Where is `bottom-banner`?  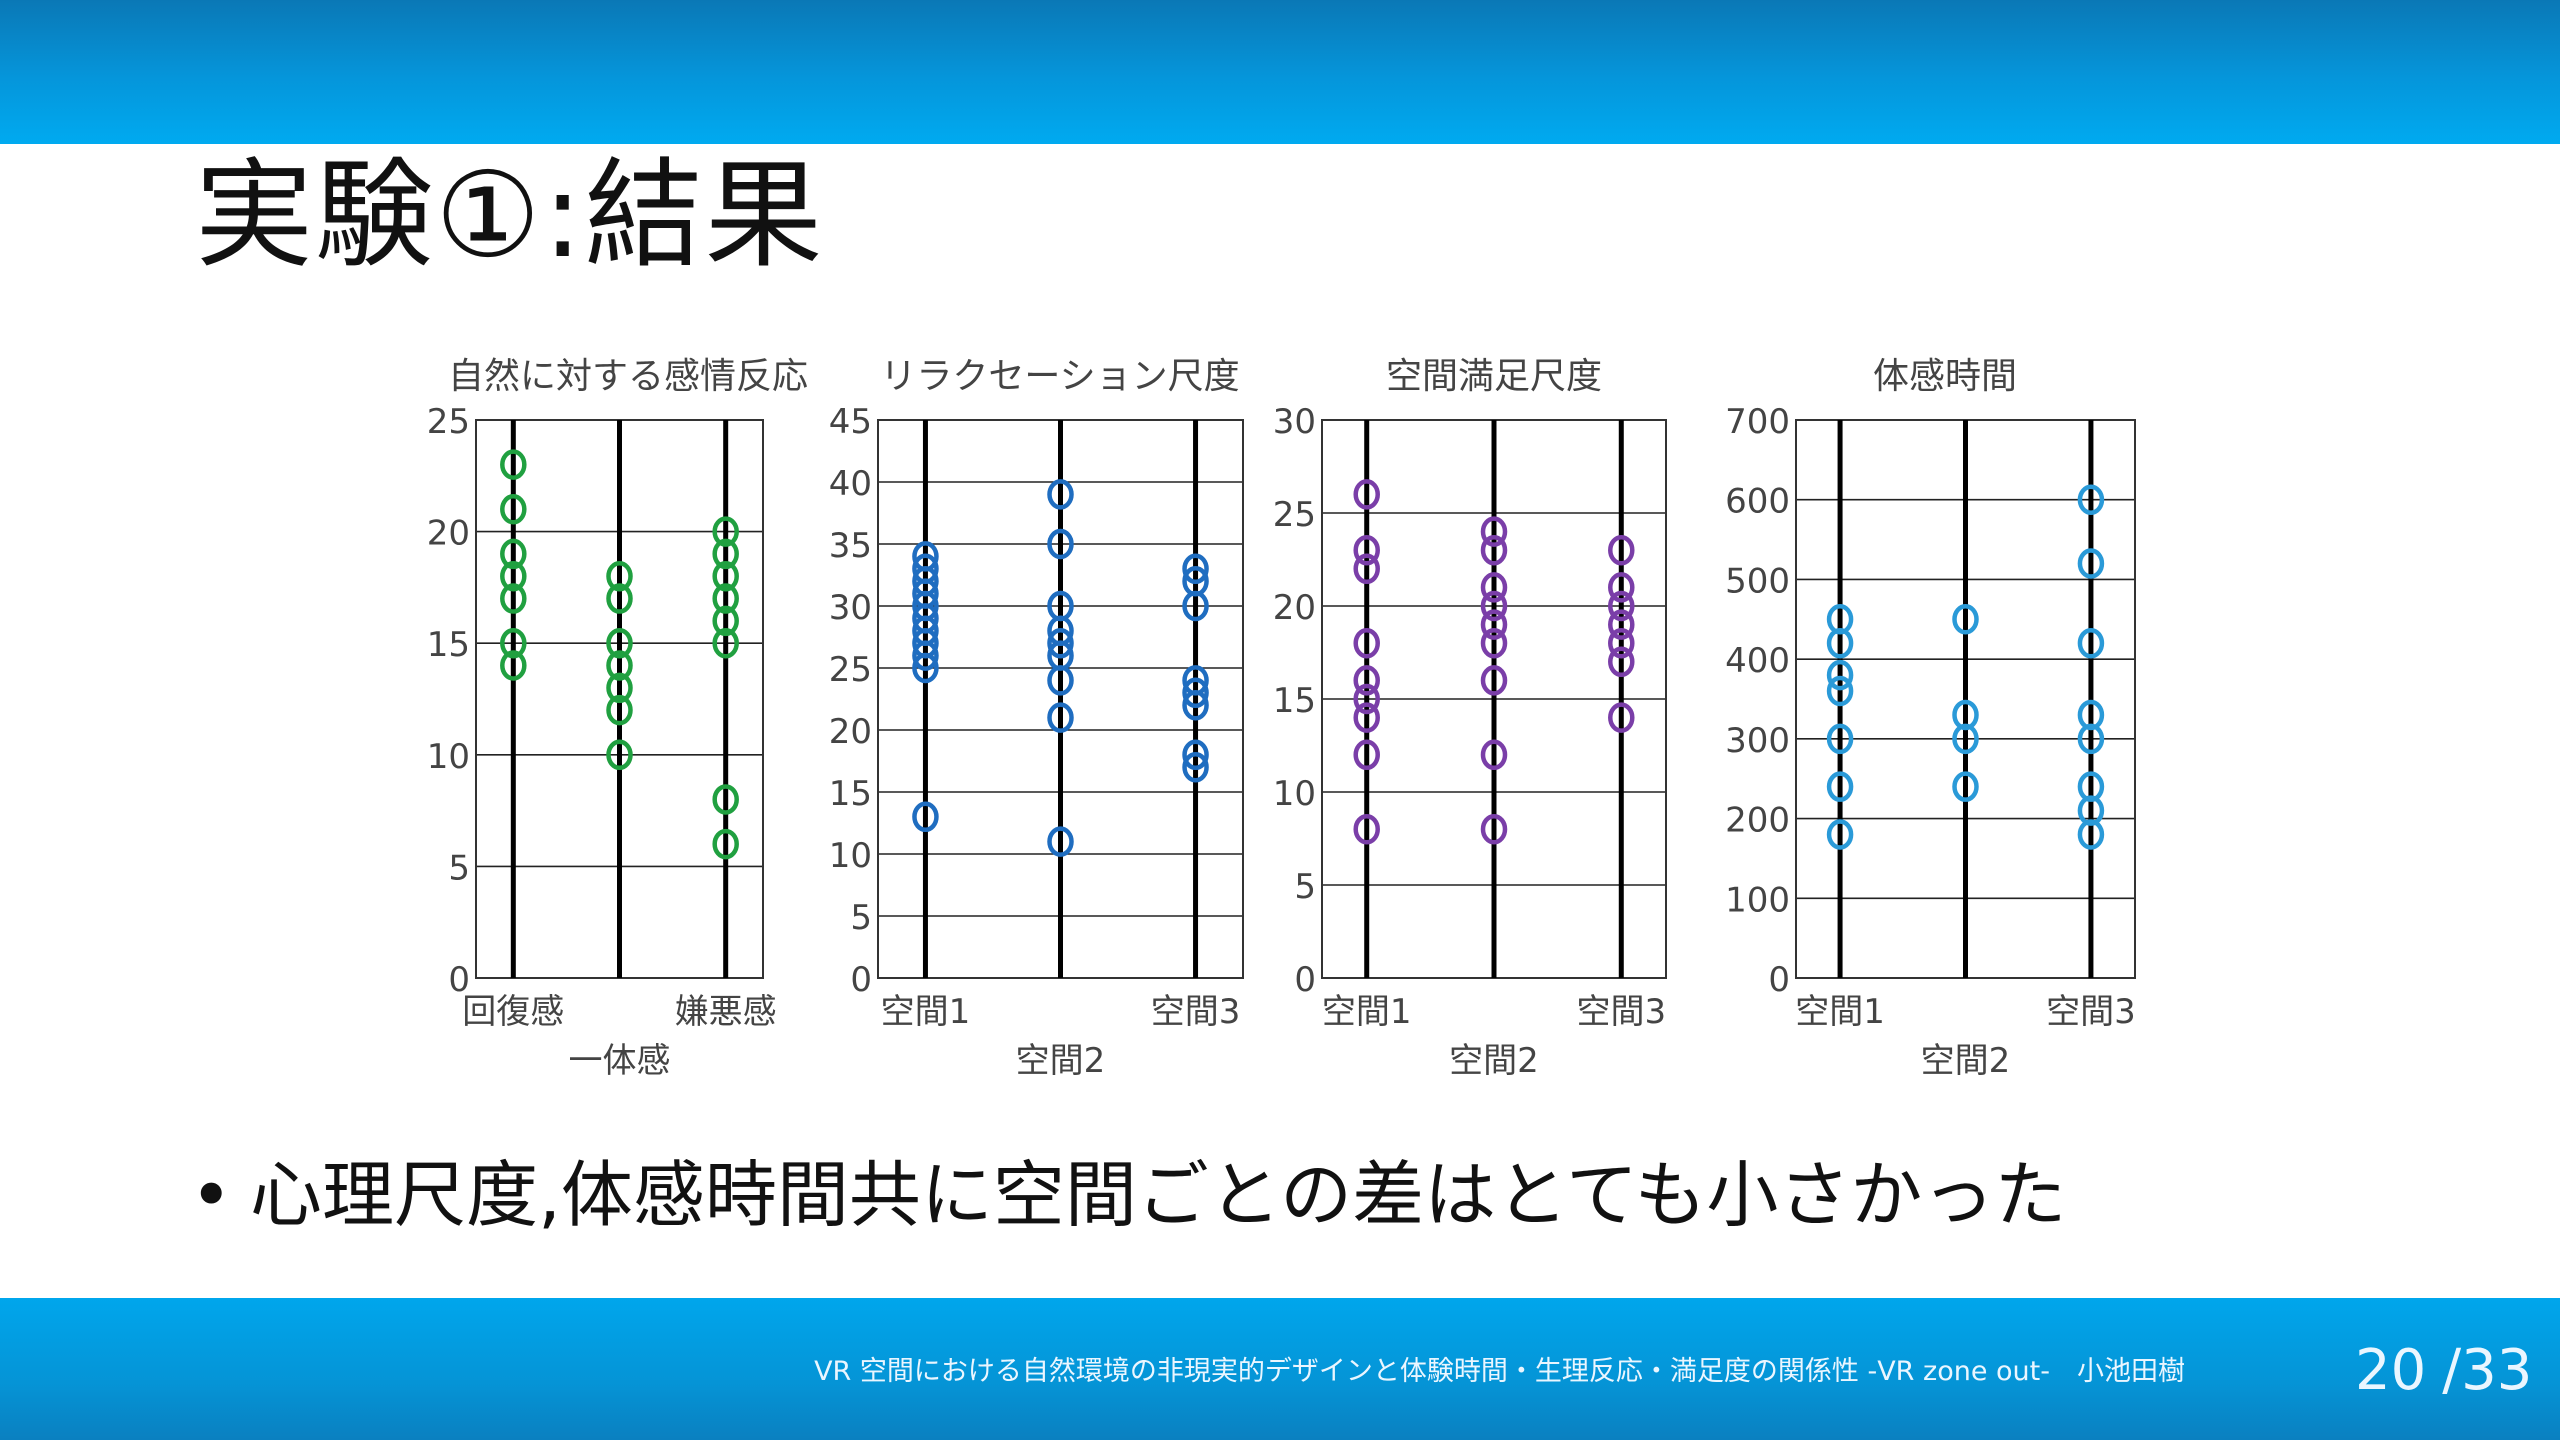
bottom-banner is located at coordinates (1280, 1369).